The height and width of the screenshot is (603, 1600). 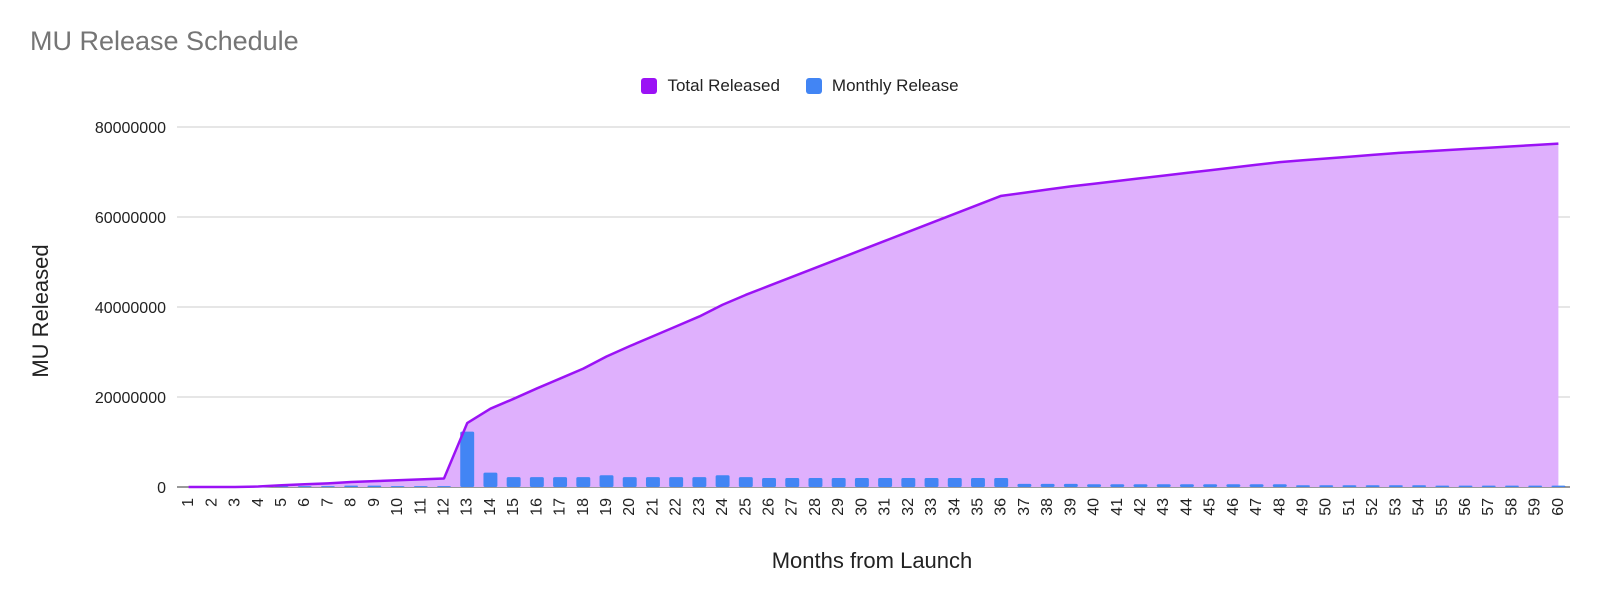 What do you see at coordinates (188, 502) in the screenshot?
I see `x-tick-label: 1` at bounding box center [188, 502].